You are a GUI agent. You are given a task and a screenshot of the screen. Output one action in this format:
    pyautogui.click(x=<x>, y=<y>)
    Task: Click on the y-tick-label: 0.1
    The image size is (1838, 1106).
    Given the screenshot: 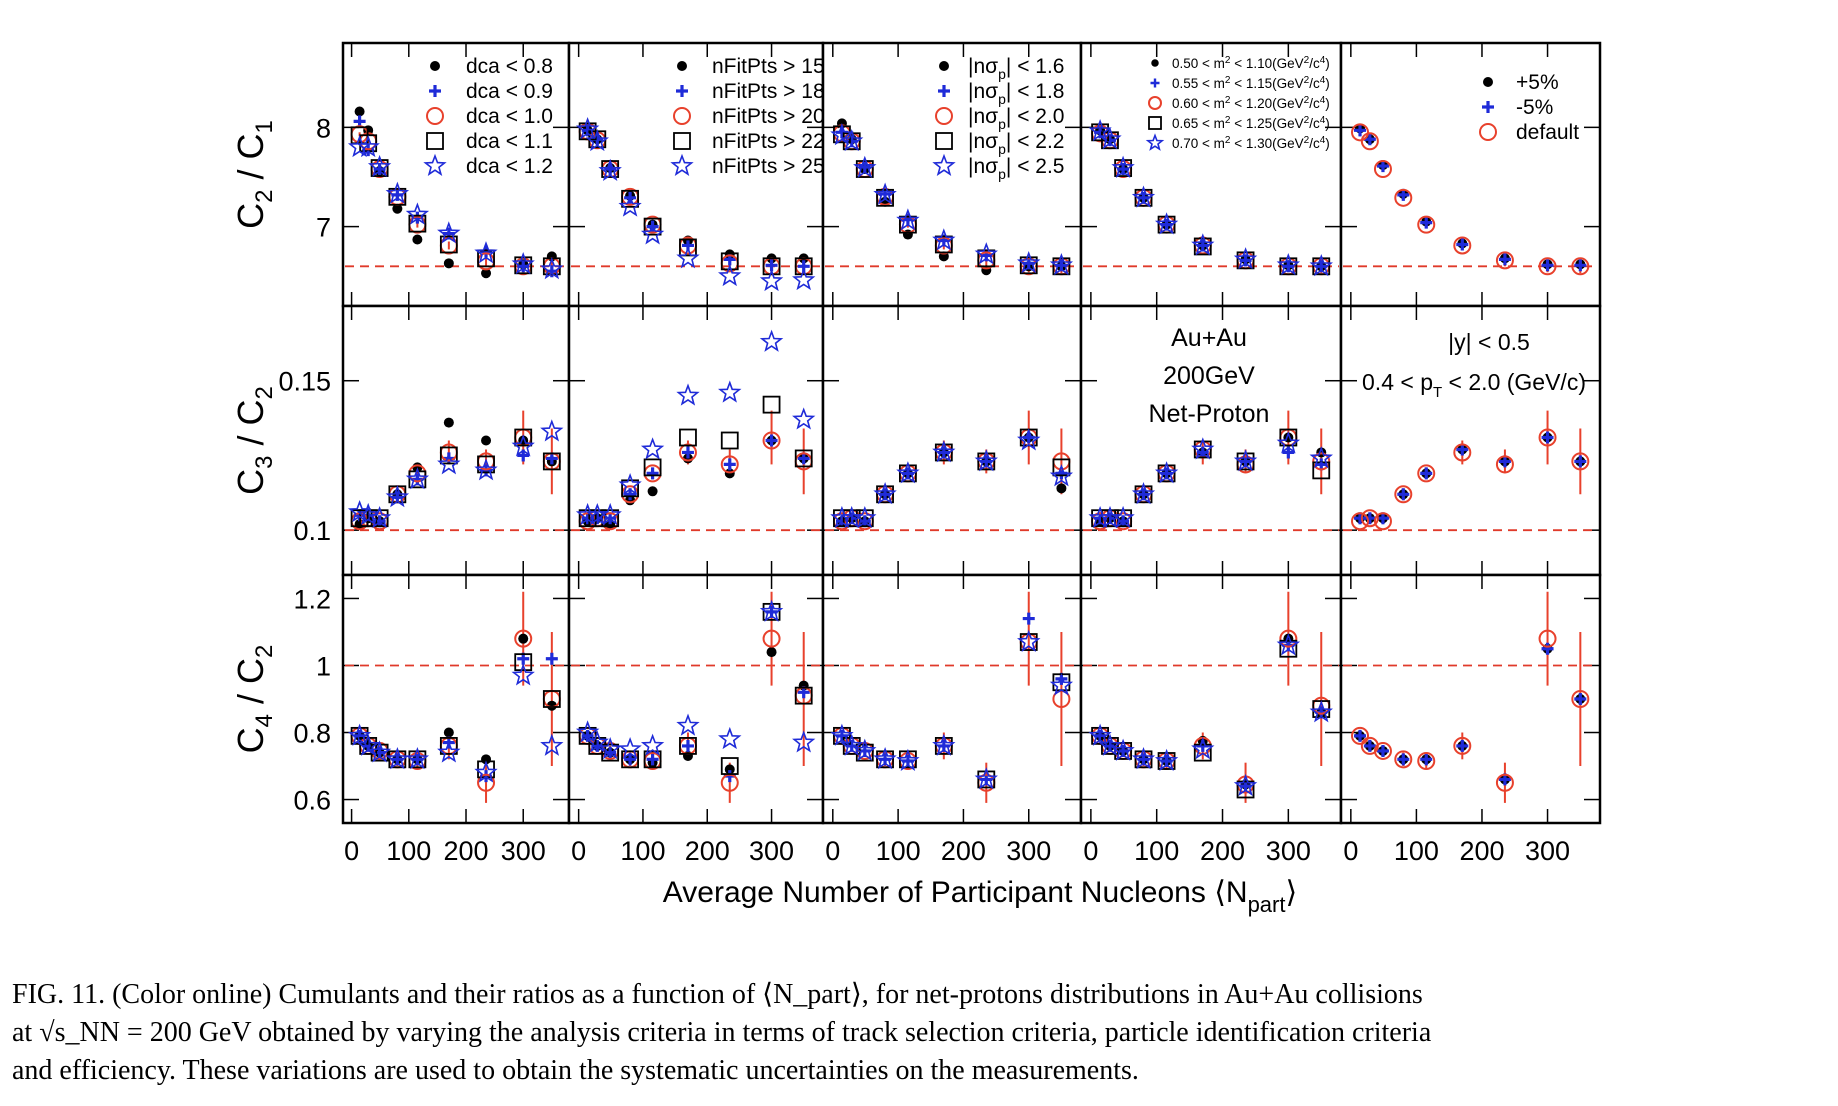 What is the action you would take?
    pyautogui.click(x=312, y=531)
    